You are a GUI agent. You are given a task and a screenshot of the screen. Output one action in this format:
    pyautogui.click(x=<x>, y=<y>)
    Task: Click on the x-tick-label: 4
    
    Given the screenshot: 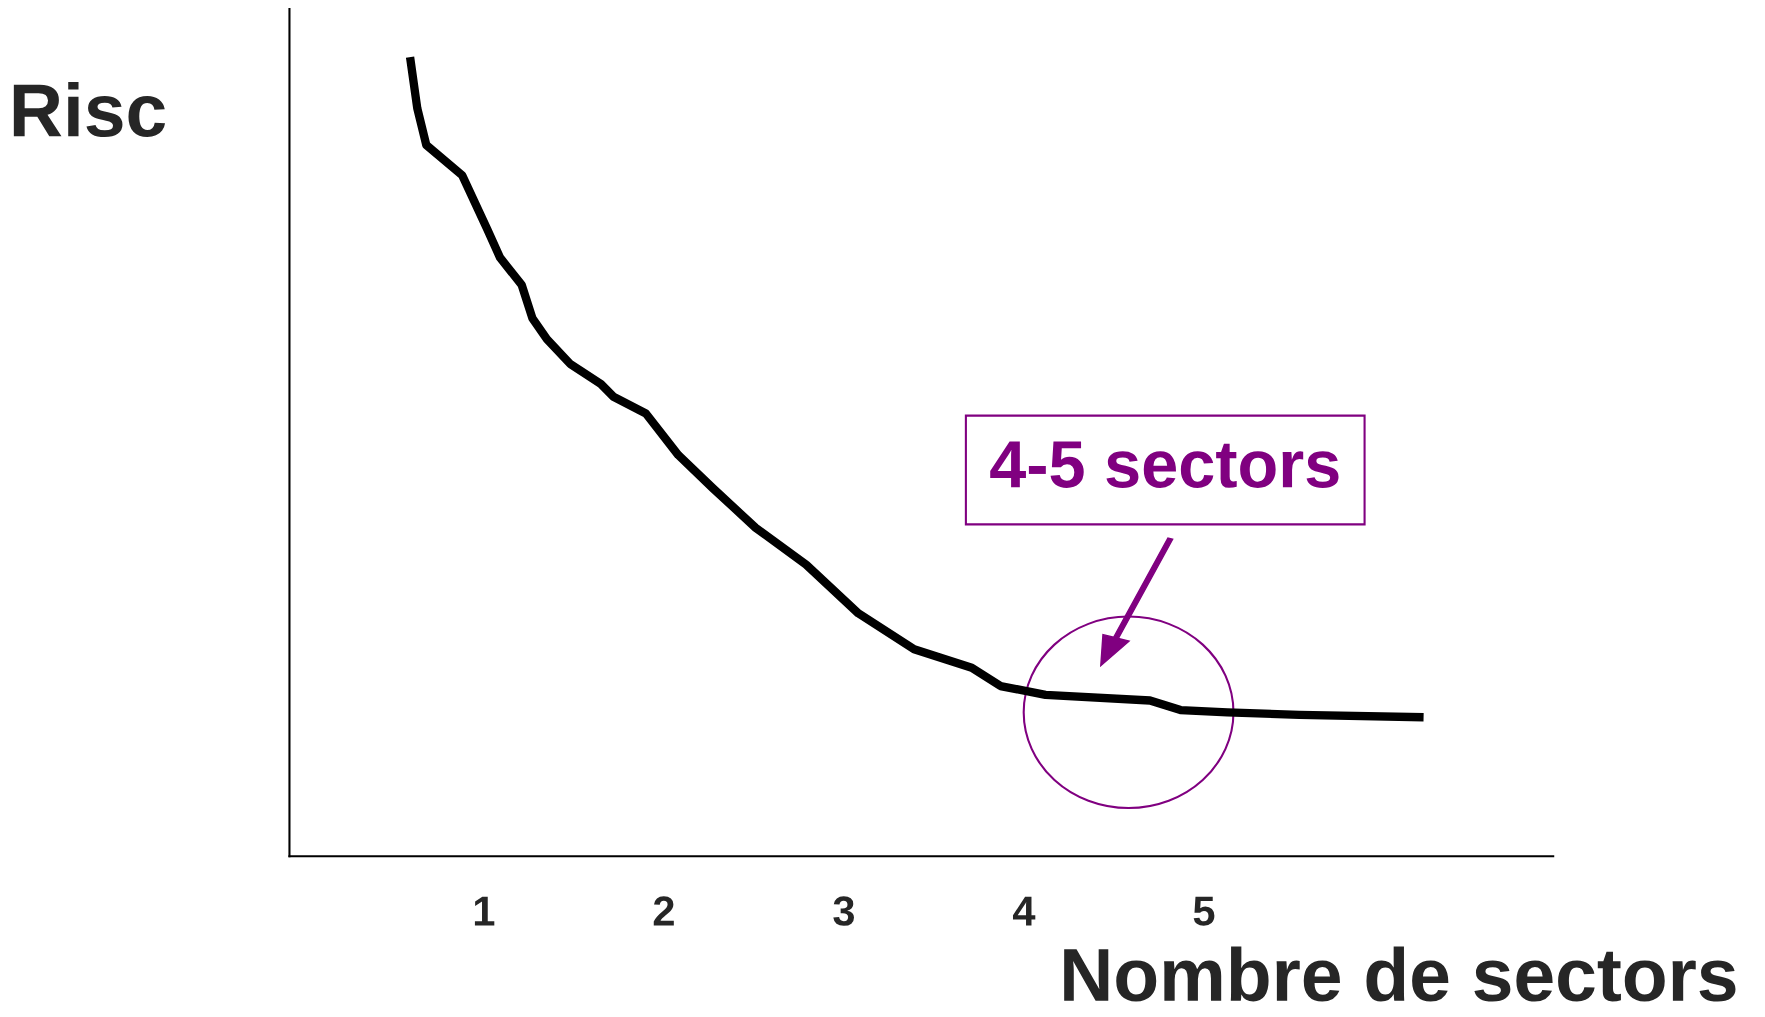 What is the action you would take?
    pyautogui.click(x=1024, y=911)
    